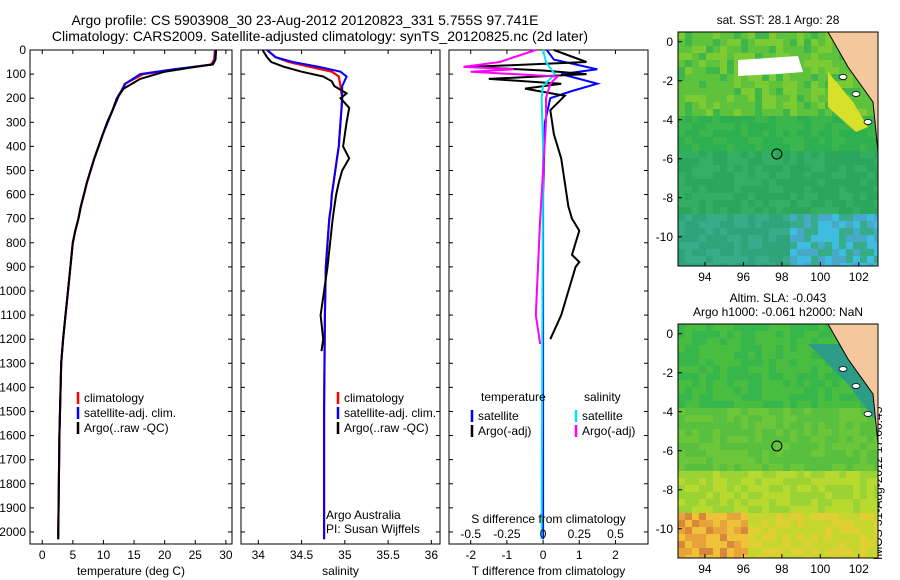 The height and width of the screenshot is (580, 900). Describe the element at coordinates (13, 411) in the screenshot. I see `depth-tick-label: 1500` at that location.